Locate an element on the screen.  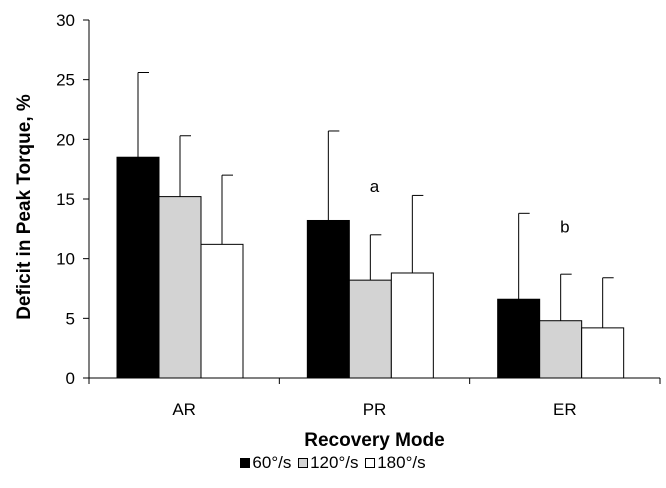
significance-annotation: b is located at coordinates (564, 226).